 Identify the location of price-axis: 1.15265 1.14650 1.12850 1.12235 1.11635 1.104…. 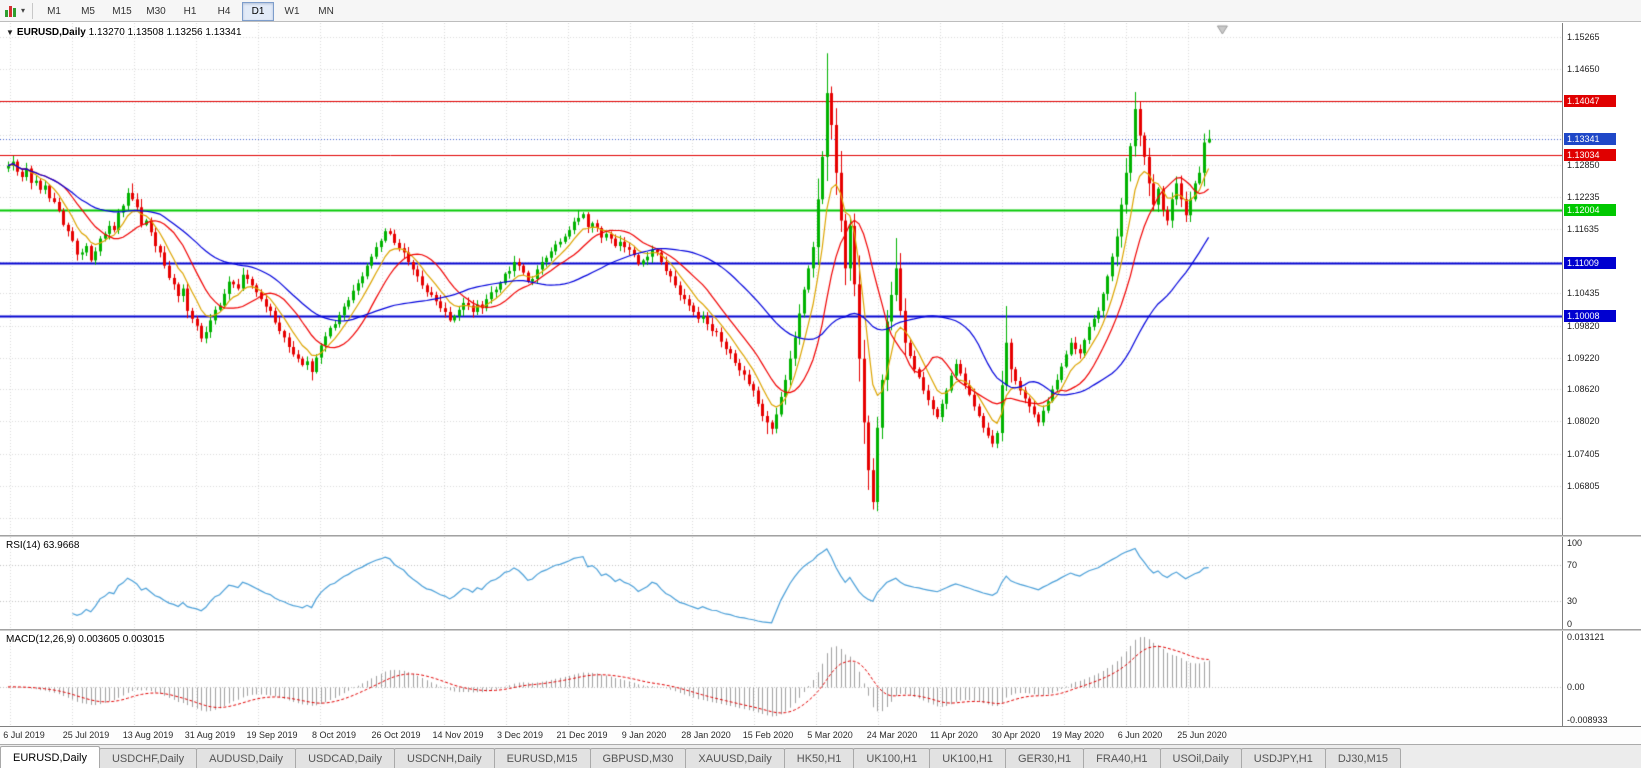
(1601, 374).